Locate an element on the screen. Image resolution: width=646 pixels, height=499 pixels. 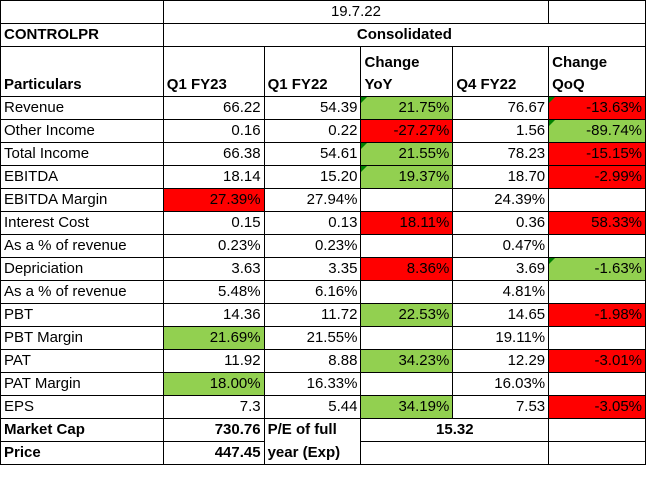
cell-q4fy22: 0.36 is located at coordinates (501, 223).